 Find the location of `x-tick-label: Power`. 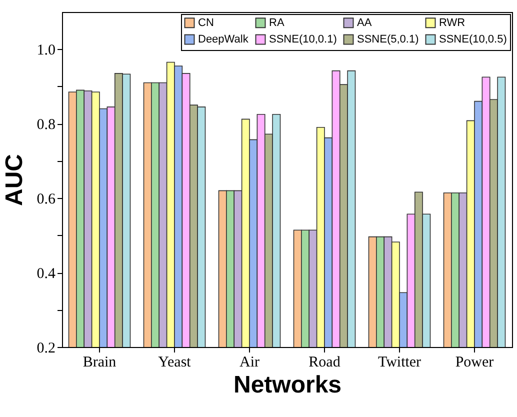

x-tick-label: Power is located at coordinates (474, 362).